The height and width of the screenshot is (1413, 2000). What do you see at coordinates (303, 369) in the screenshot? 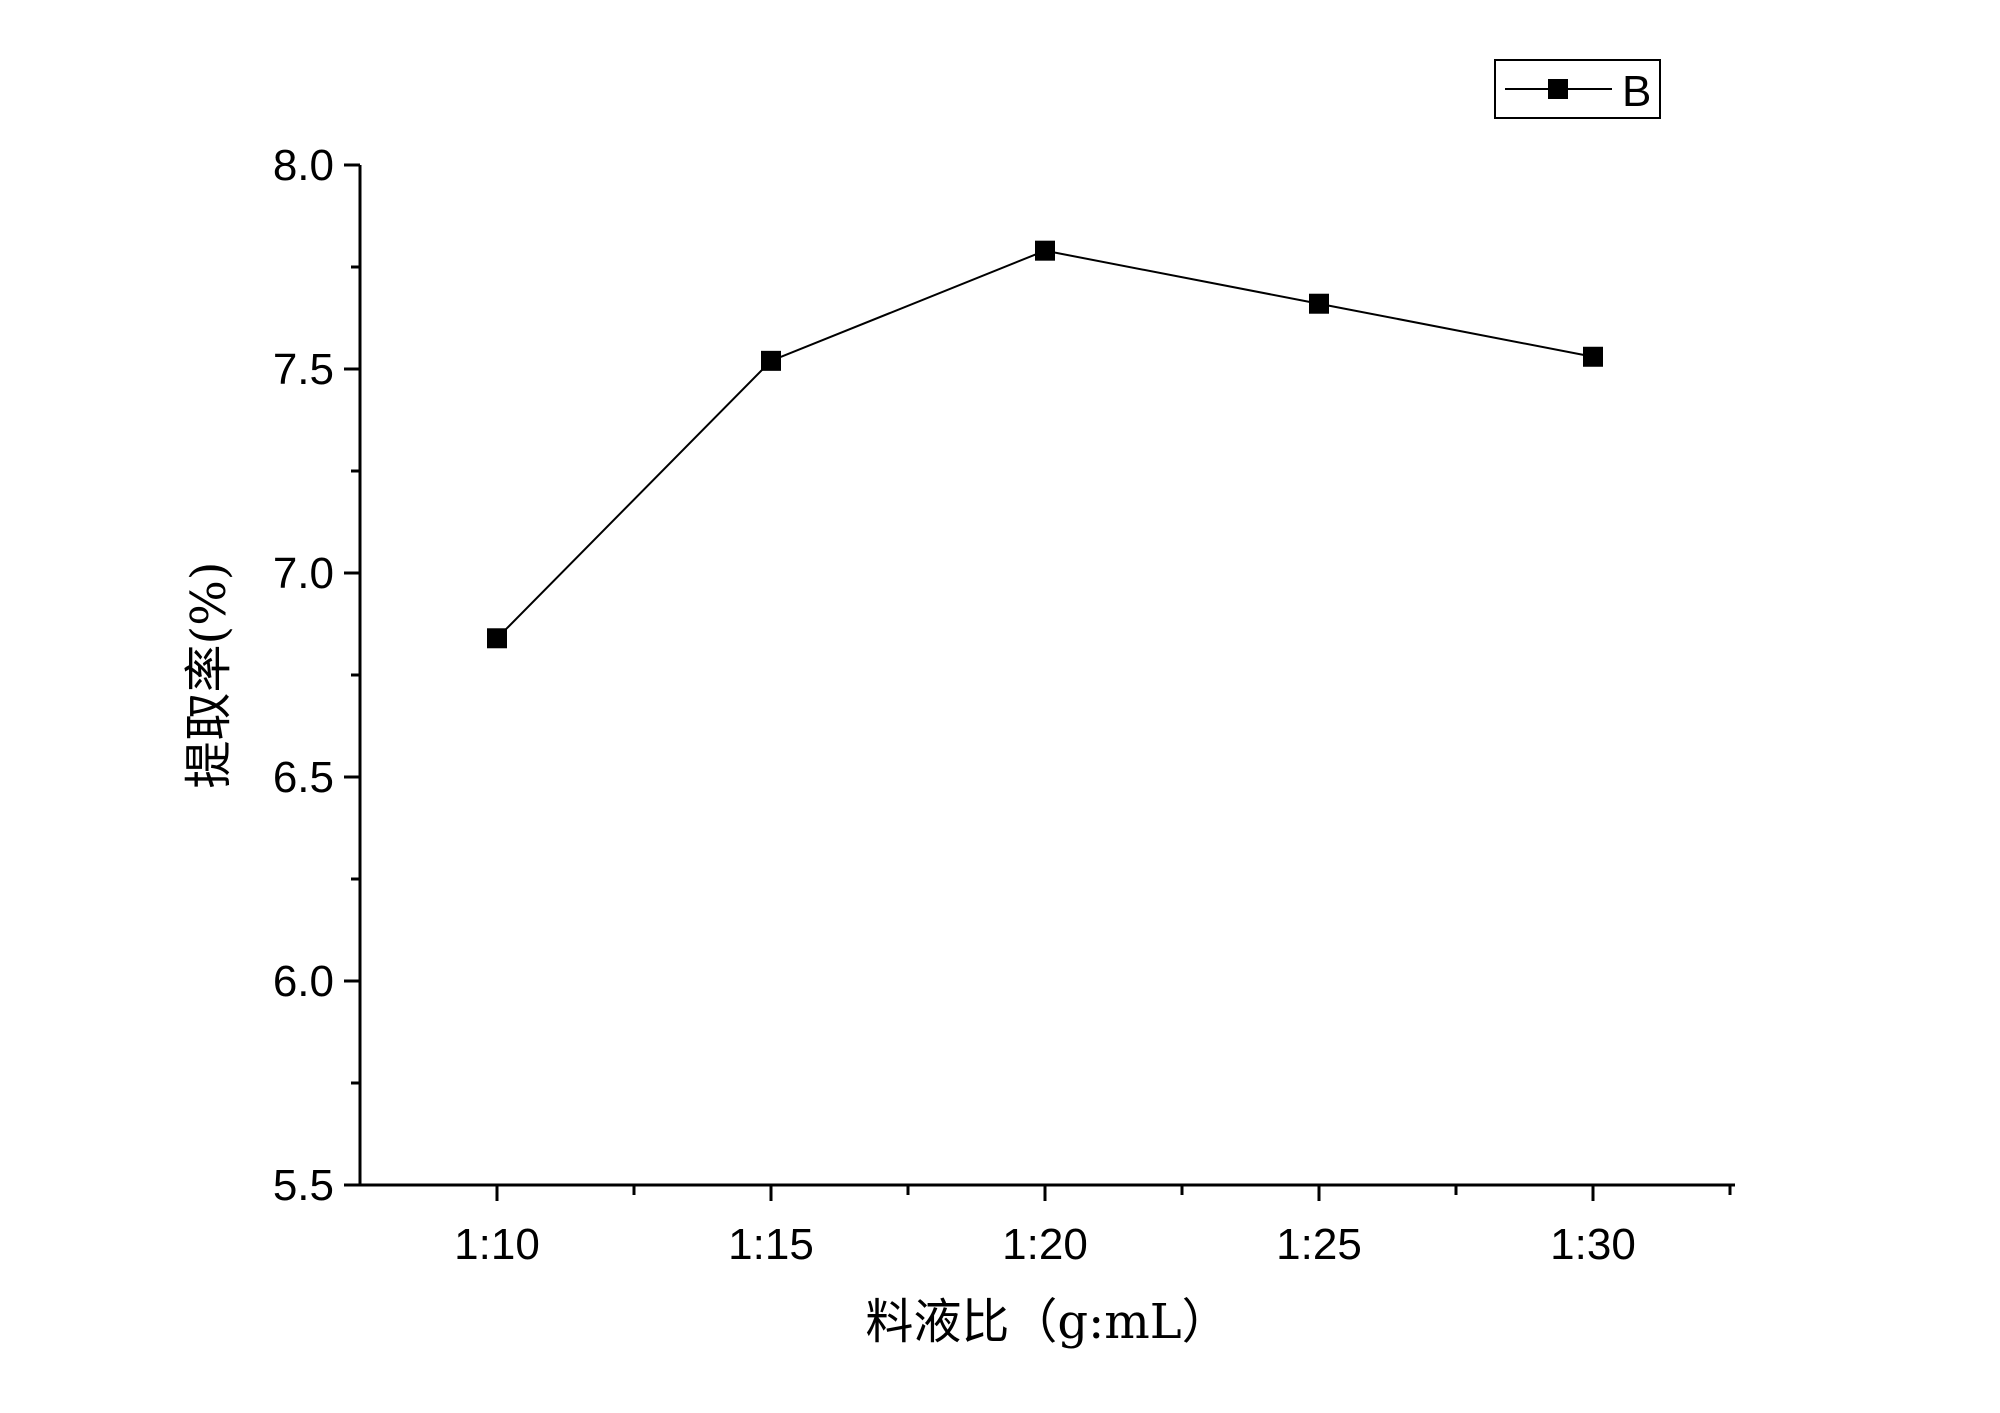
I see `y-tick-label: 7.5` at bounding box center [303, 369].